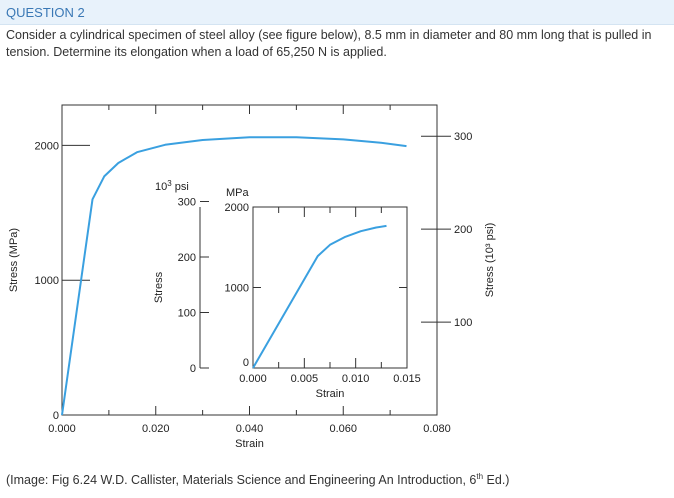 Image resolution: width=674 pixels, height=498 pixels. I want to click on x-tick-label: 0.040, so click(250, 429).